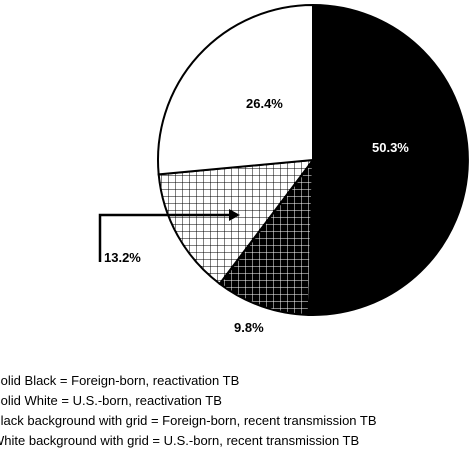  Describe the element at coordinates (266, 236) in the screenshot. I see `pie-slice-black-grid` at that location.